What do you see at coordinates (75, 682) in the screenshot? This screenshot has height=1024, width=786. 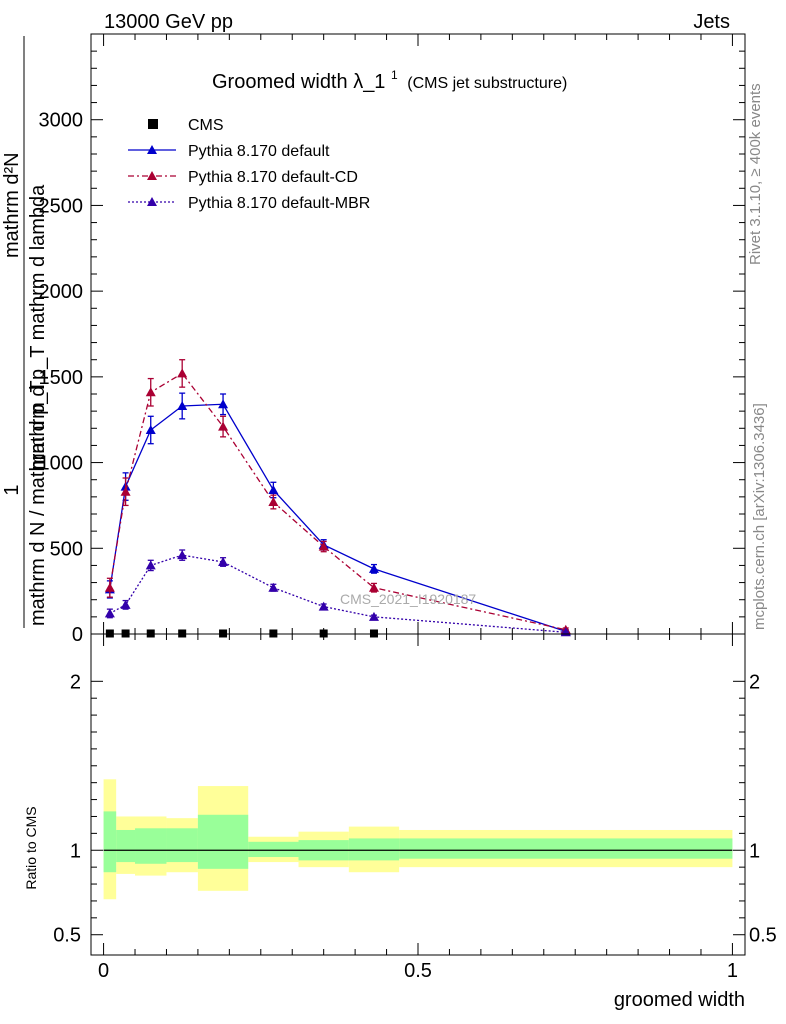 I see `ratio-y-tick-label: 2` at bounding box center [75, 682].